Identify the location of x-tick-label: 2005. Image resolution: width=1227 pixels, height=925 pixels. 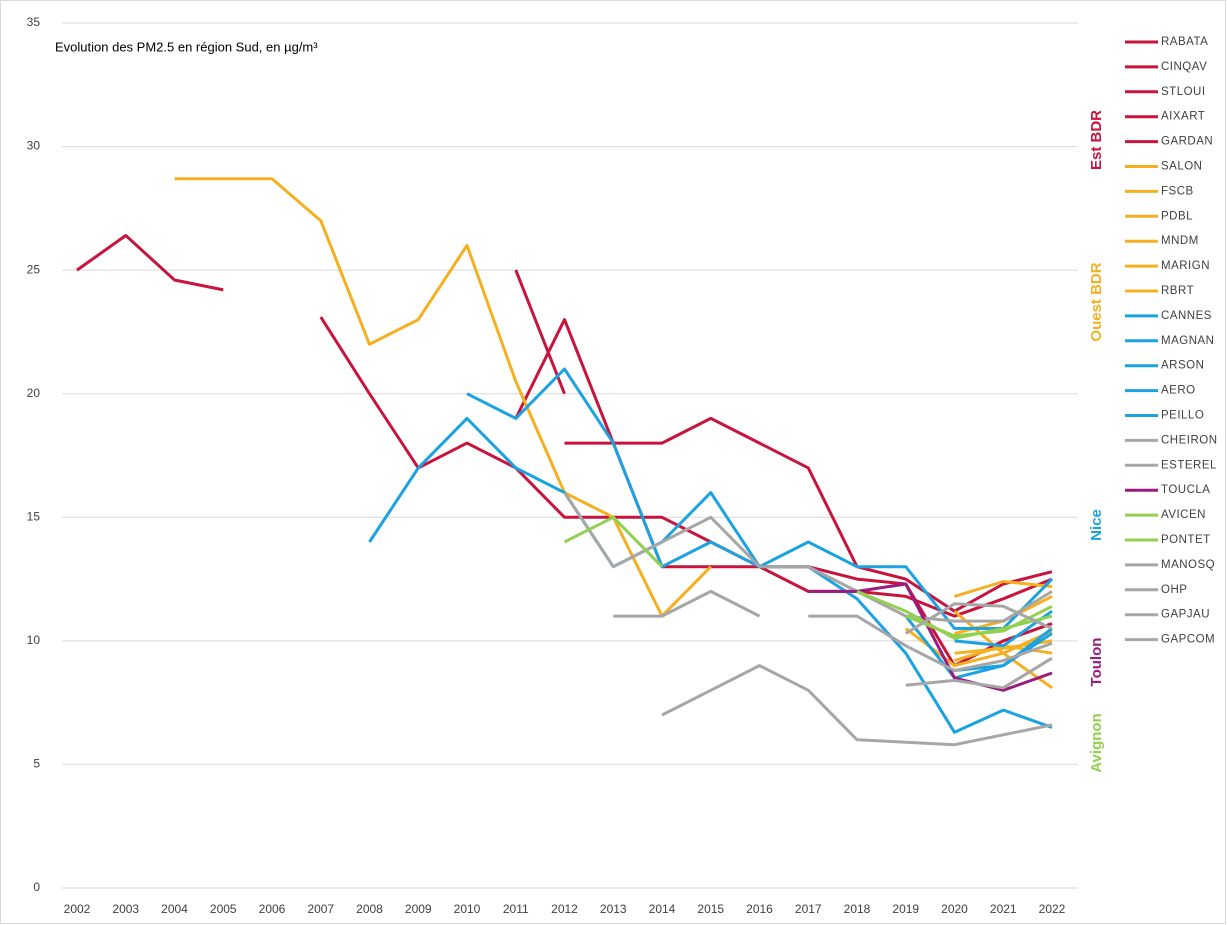
(223, 909).